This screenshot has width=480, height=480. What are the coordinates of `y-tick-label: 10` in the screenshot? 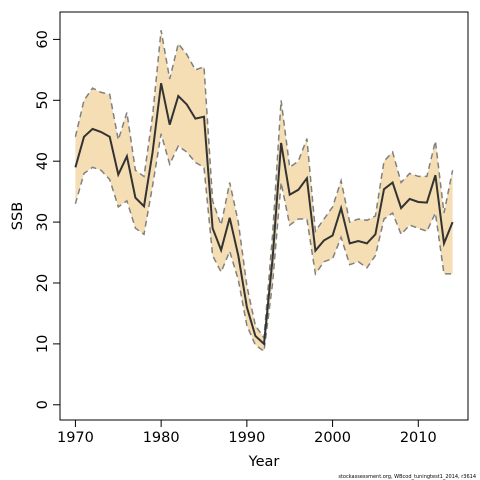 It's located at (43, 344).